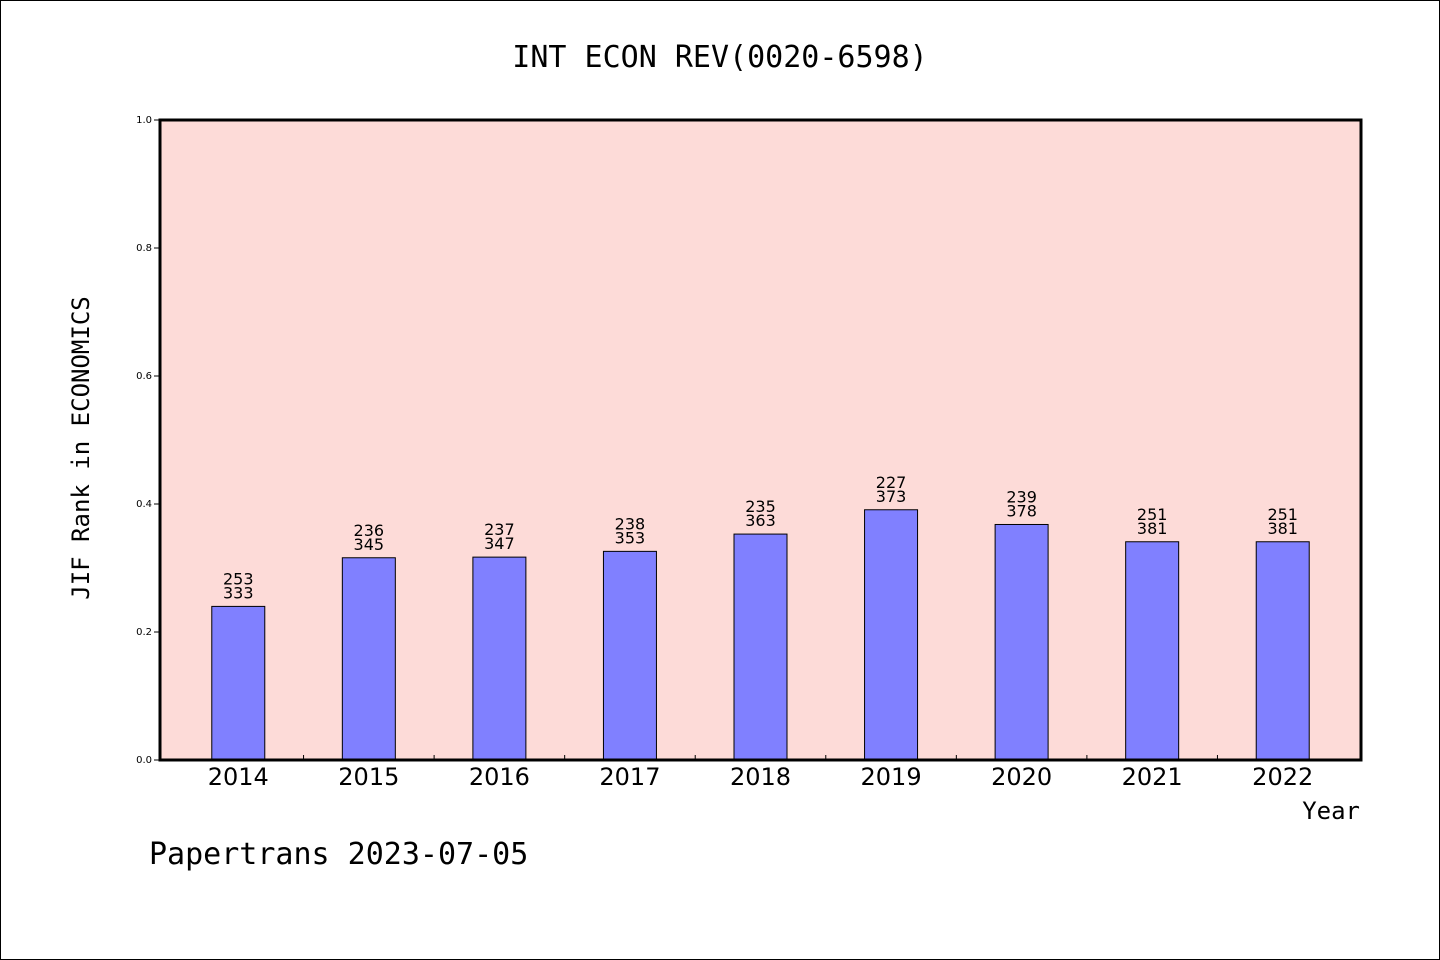 This screenshot has width=1440, height=960. What do you see at coordinates (891, 777) in the screenshot?
I see `x-tick-label: 2019` at bounding box center [891, 777].